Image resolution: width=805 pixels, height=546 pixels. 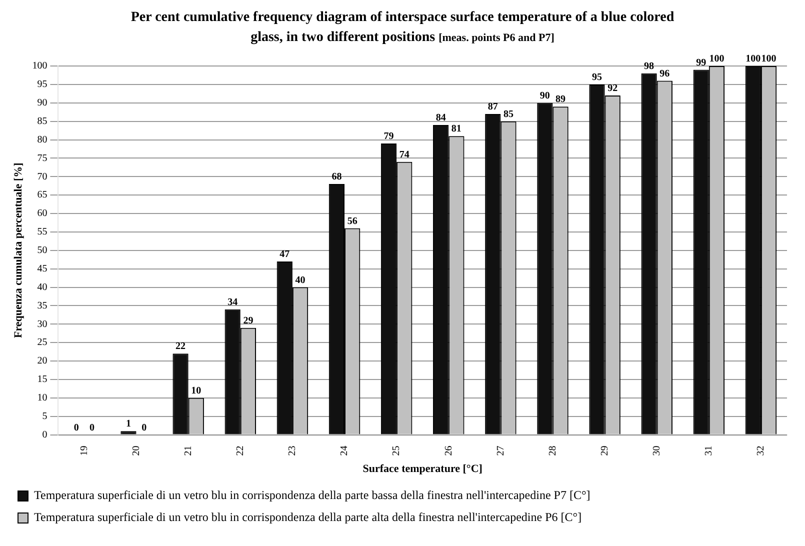 What do you see at coordinates (500, 451) in the screenshot?
I see `x-tick-label: 27` at bounding box center [500, 451].